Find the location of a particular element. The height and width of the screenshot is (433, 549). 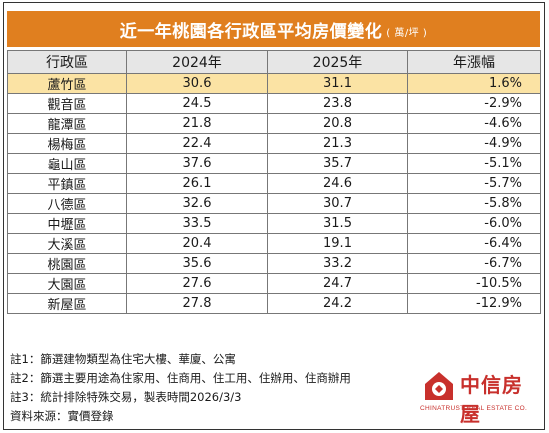

cell-district: 龜山區 is located at coordinates (67, 163).